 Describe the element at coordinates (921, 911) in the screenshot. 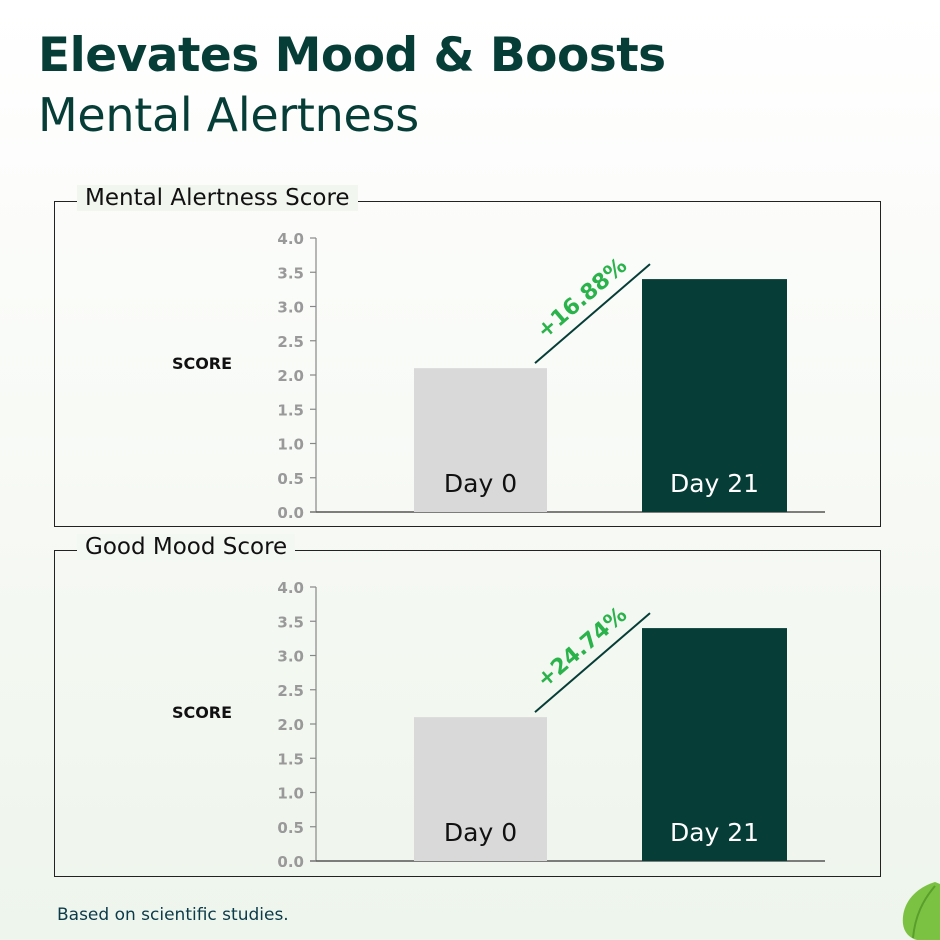

I see `leaf-icon` at that location.